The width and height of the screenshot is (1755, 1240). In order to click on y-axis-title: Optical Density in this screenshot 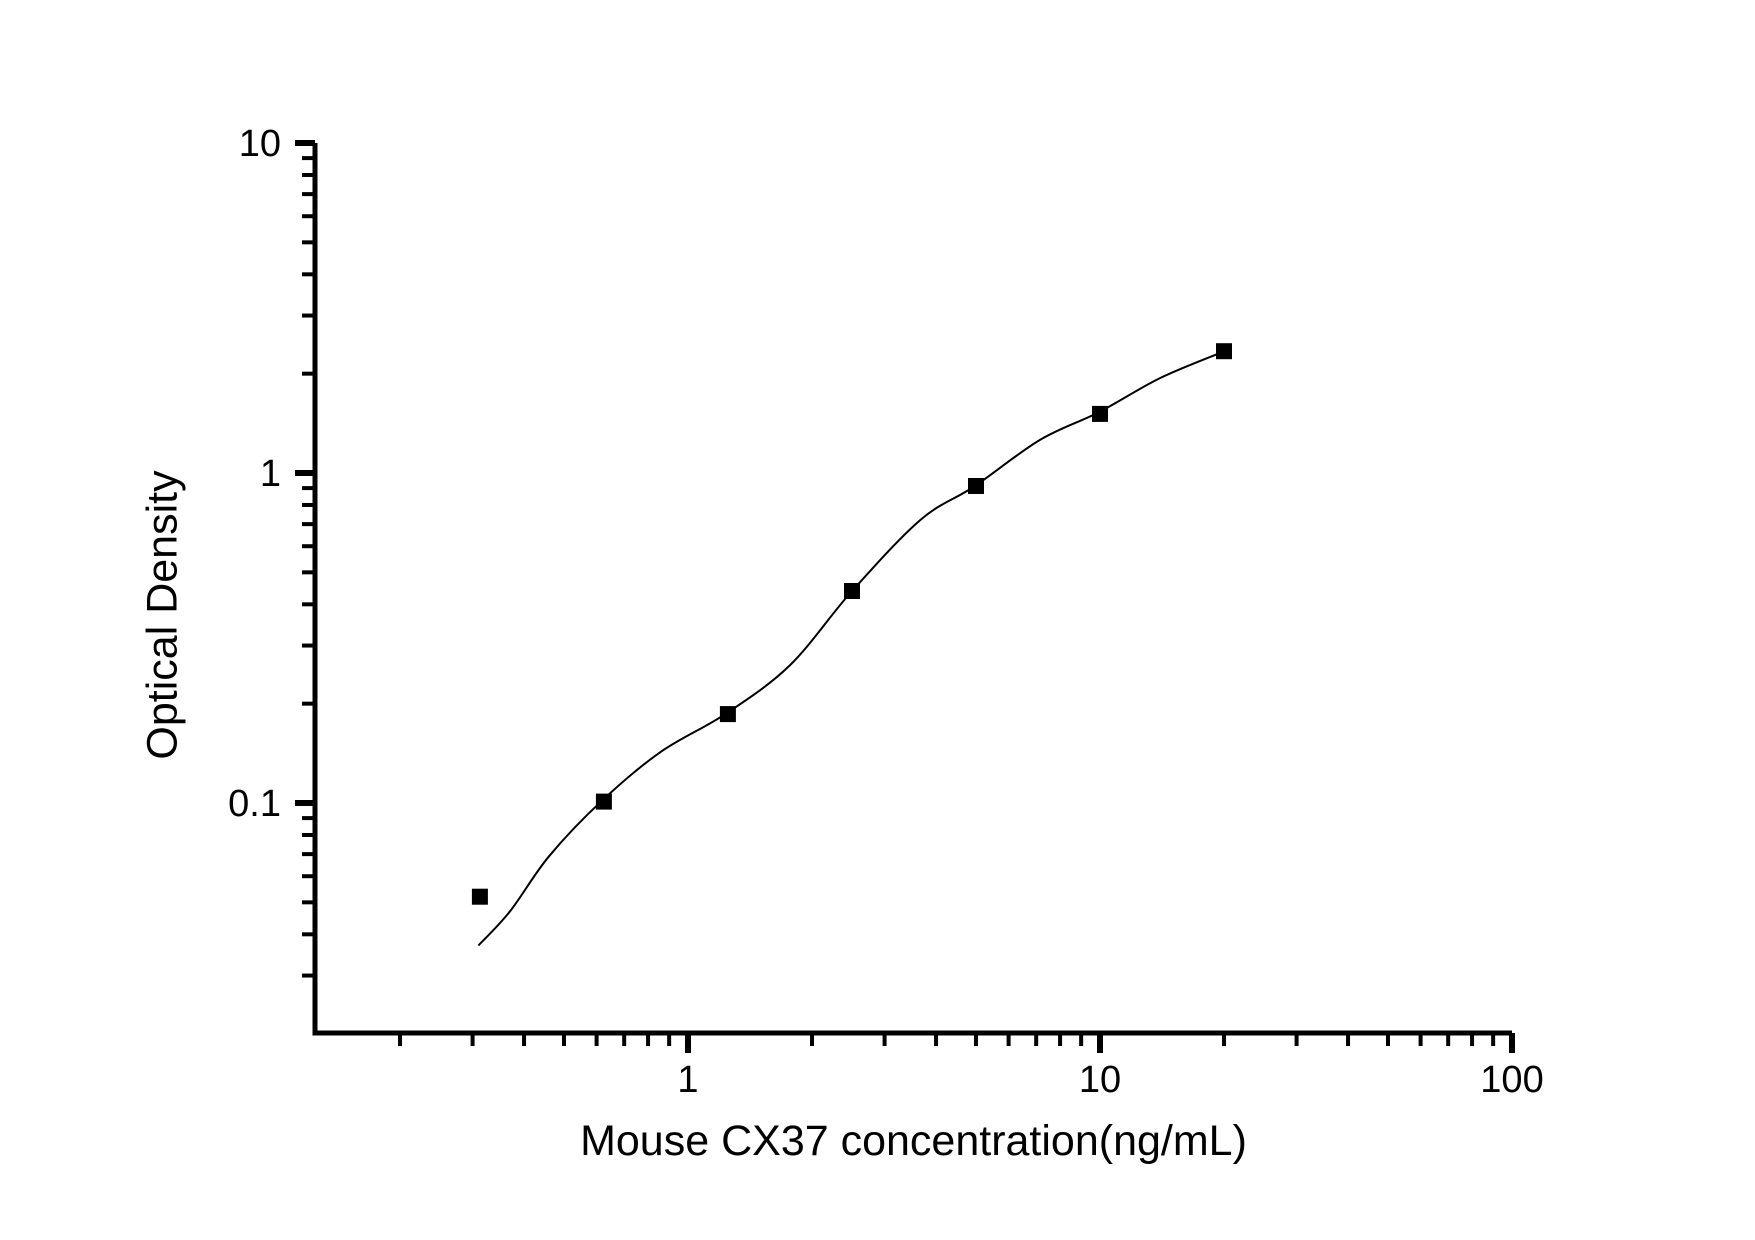, I will do `click(162, 615)`.